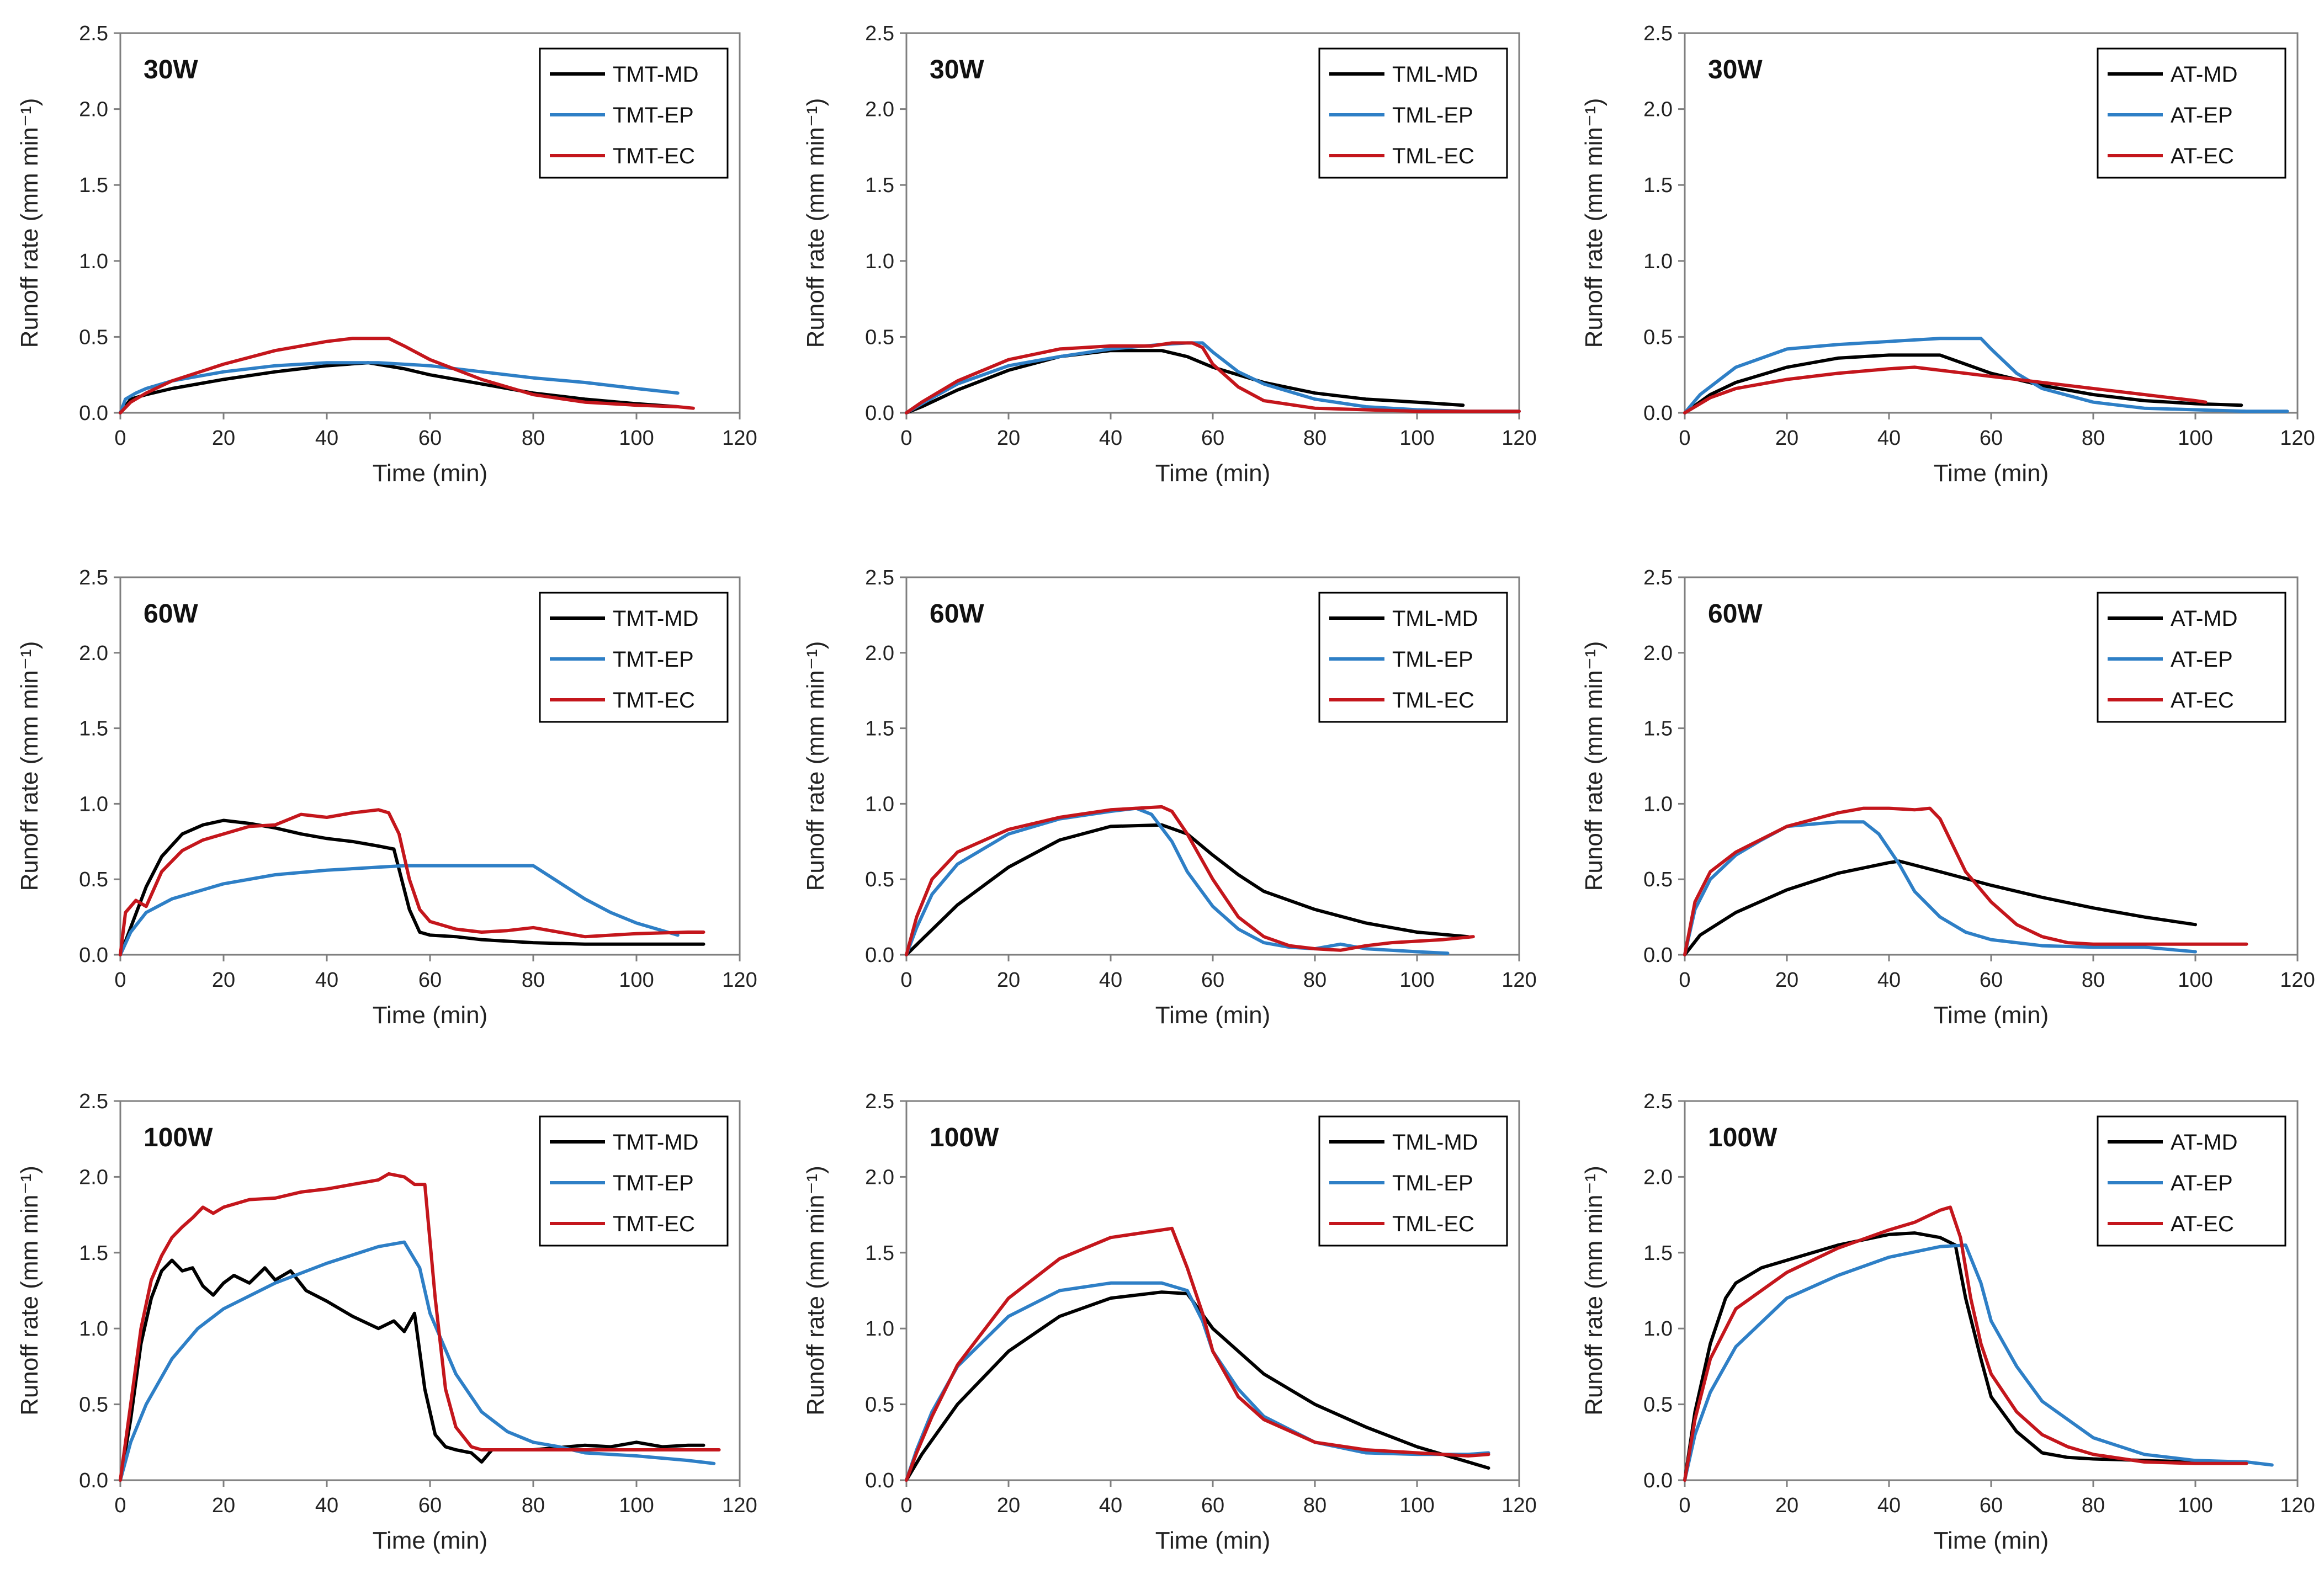  What do you see at coordinates (1735, 614) in the screenshot?
I see `panel-power-label: 60W` at bounding box center [1735, 614].